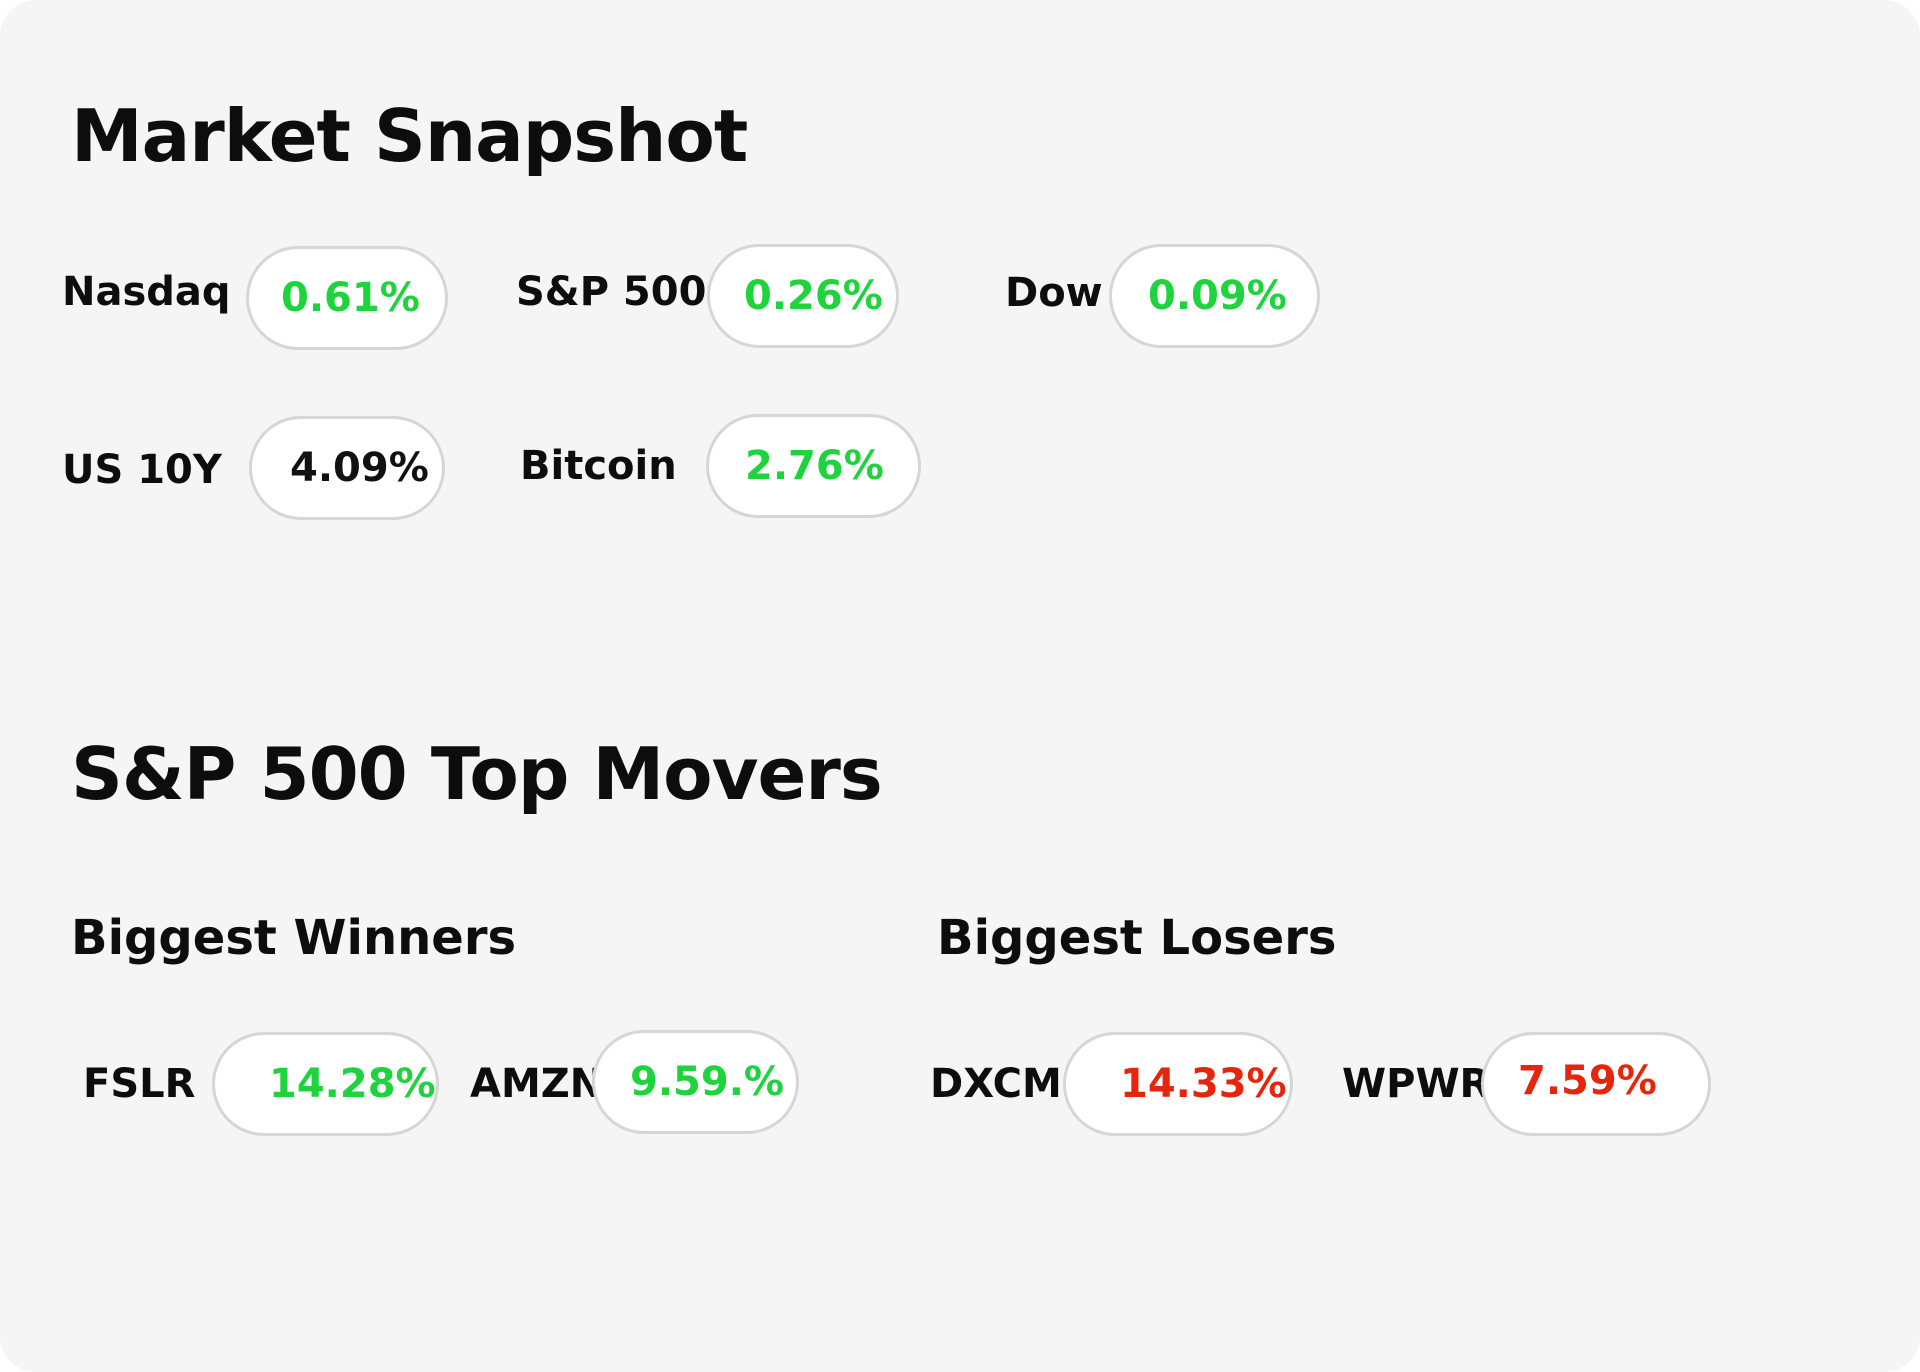 This screenshot has width=1920, height=1372. What do you see at coordinates (1416, 1084) in the screenshot?
I see `loser-ticker-wpwr: WPWR` at bounding box center [1416, 1084].